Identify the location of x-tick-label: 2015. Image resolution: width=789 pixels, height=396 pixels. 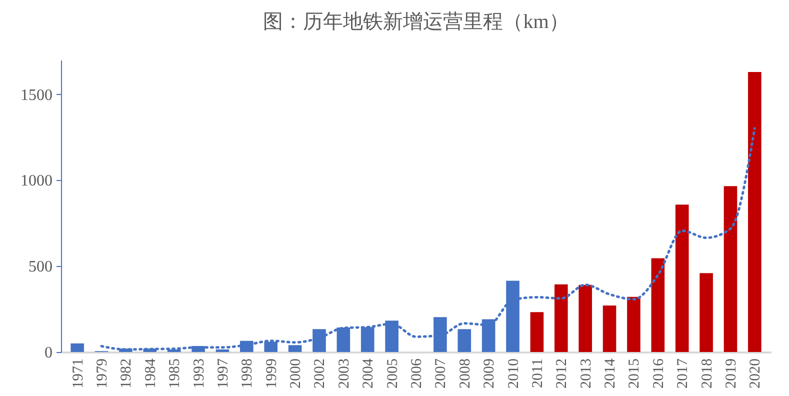
(634, 373).